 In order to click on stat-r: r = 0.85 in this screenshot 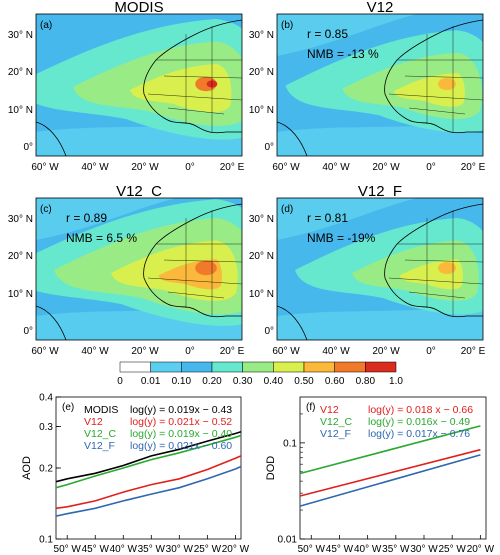, I will do `click(327, 34)`.